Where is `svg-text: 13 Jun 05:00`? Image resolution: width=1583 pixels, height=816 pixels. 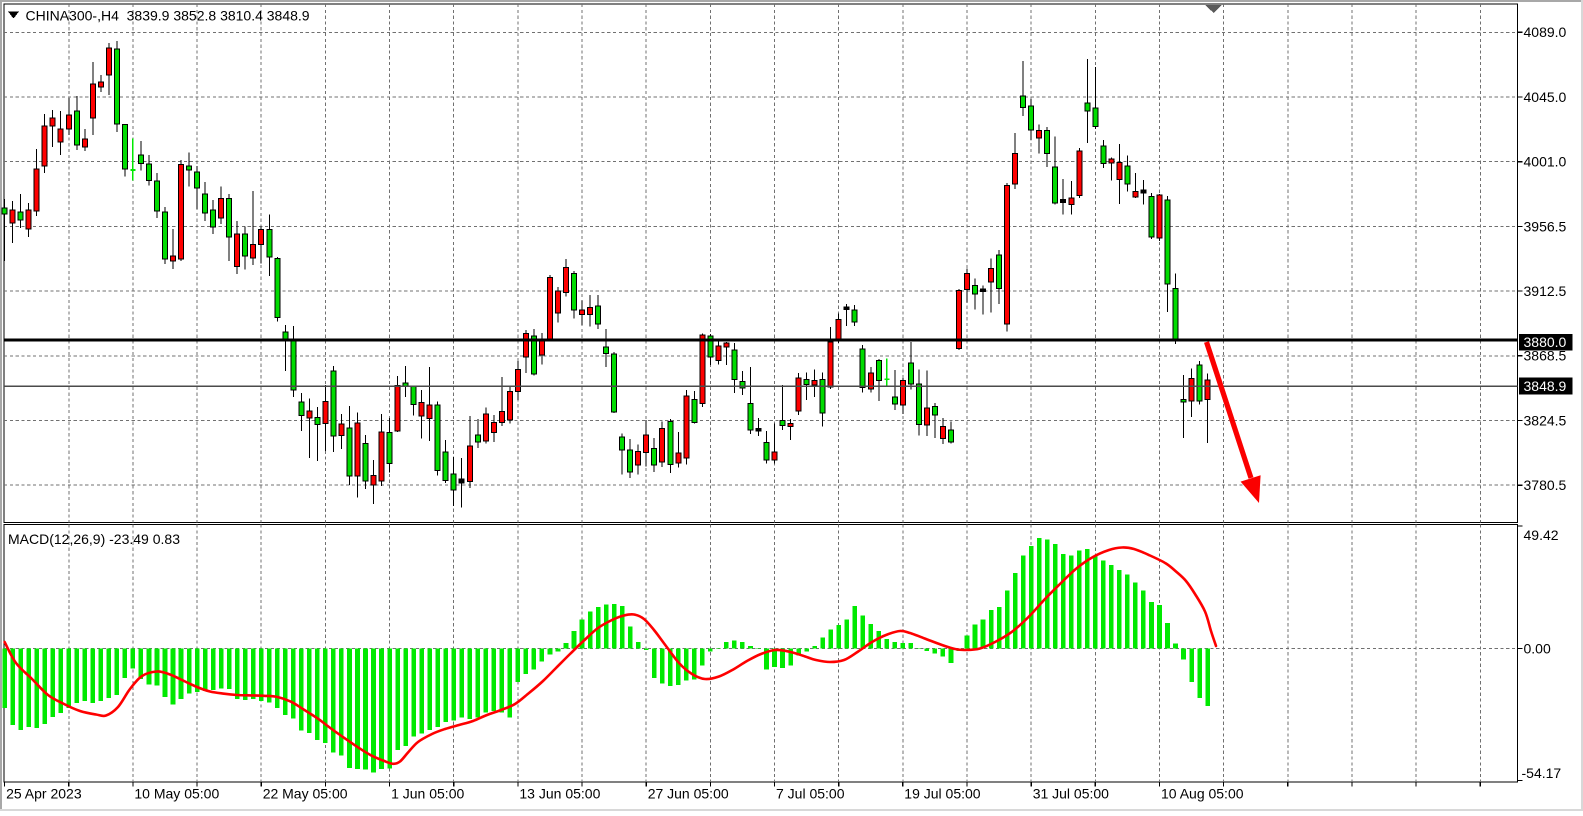 svg-text: 13 Jun 05:00 is located at coordinates (559, 793).